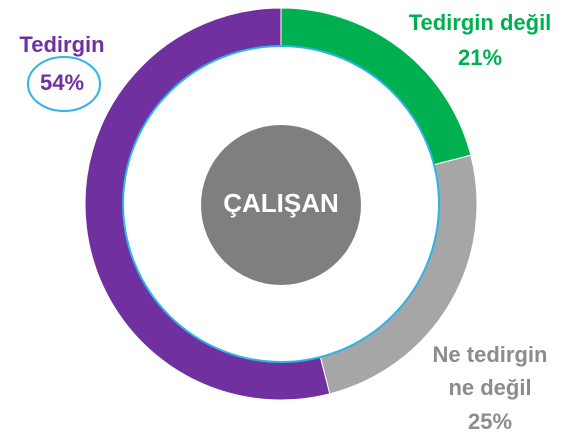 This screenshot has height=444, width=572. What do you see at coordinates (480, 22) in the screenshot?
I see `category-label: Tedirgin değil` at bounding box center [480, 22].